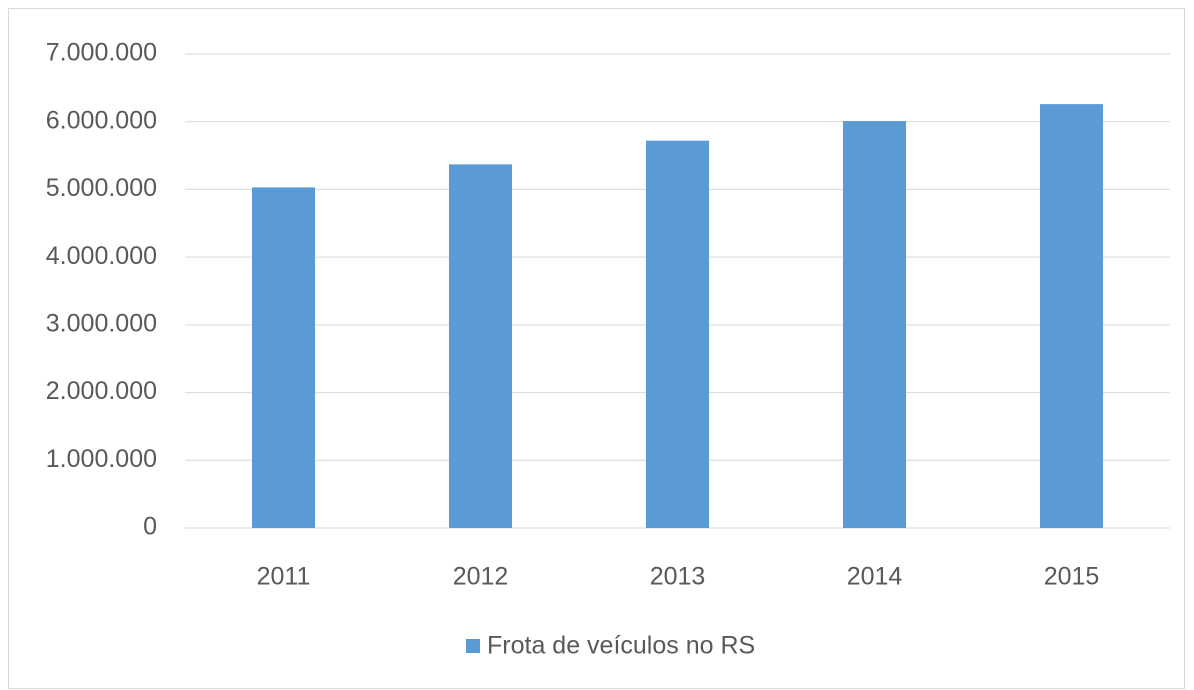 The height and width of the screenshot is (690, 1194). Describe the element at coordinates (1072, 577) in the screenshot. I see `x-tick-label: 2015` at that location.